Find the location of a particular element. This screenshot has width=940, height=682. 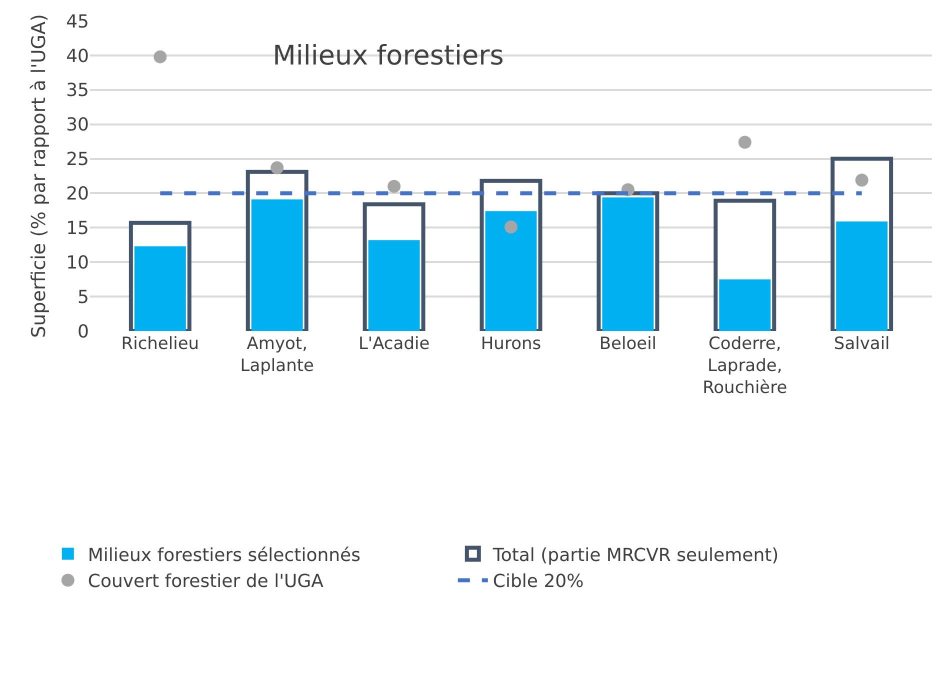

x-tick-label: Richelieu is located at coordinates (160, 344).